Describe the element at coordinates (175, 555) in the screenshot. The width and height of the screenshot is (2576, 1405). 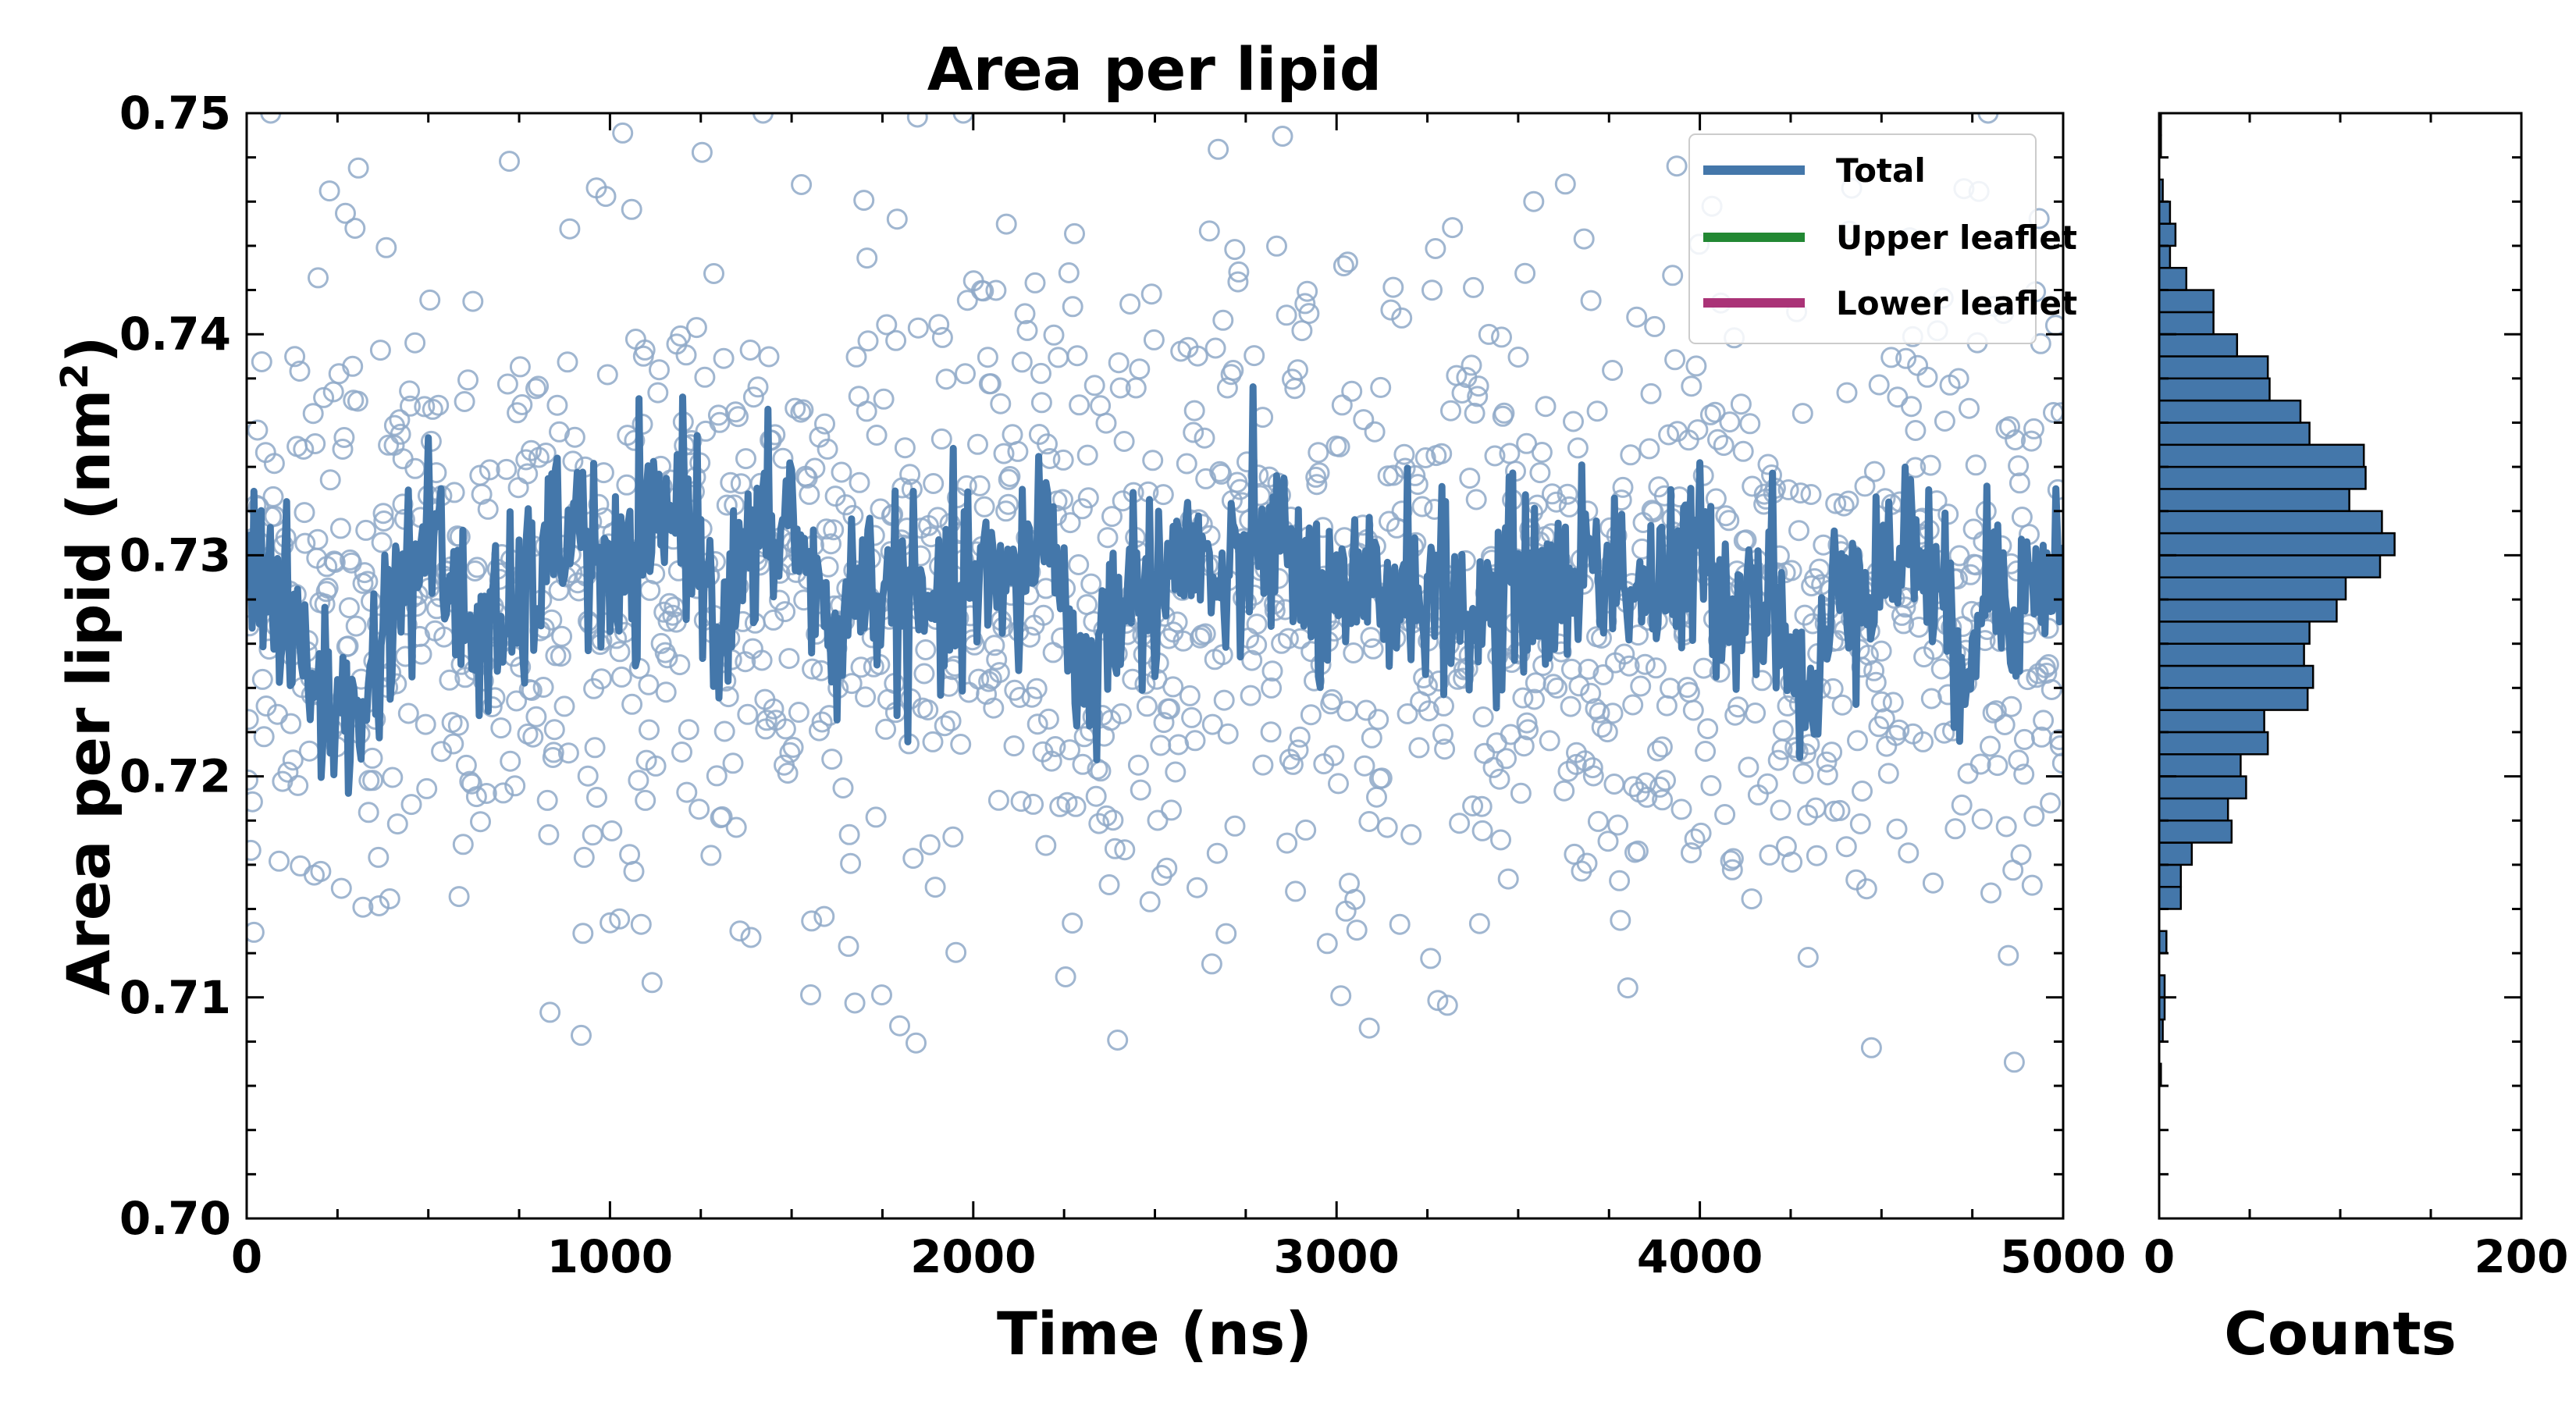
I see `y-tick-label: 0.73` at that location.